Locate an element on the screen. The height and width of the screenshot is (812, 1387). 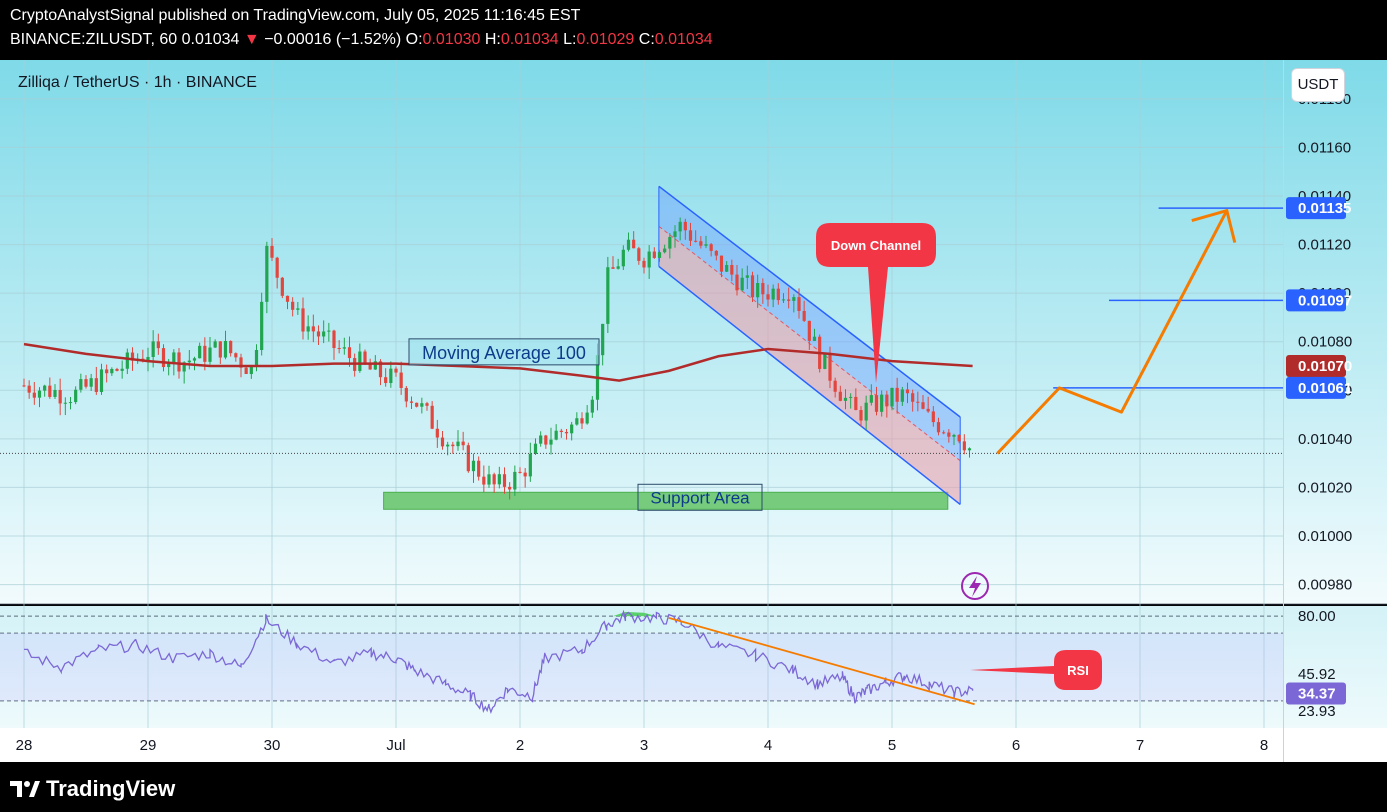
y-tick-label: 0.01080 is located at coordinates (1325, 342).